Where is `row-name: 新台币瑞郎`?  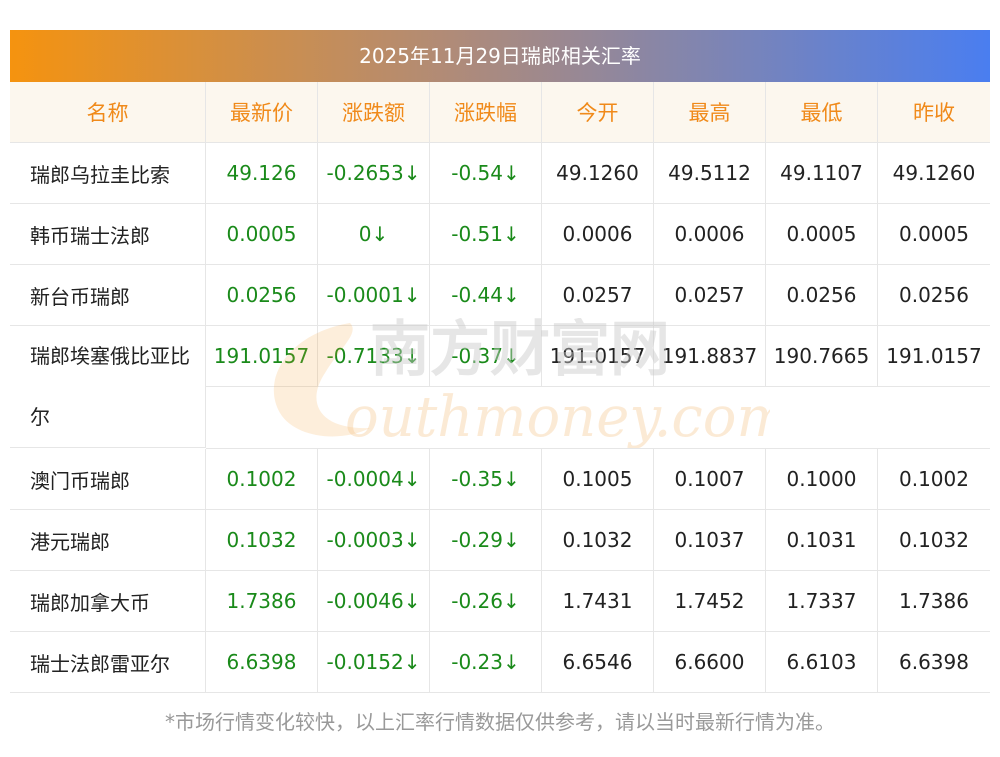
row-name: 新台币瑞郎 is located at coordinates (108, 295).